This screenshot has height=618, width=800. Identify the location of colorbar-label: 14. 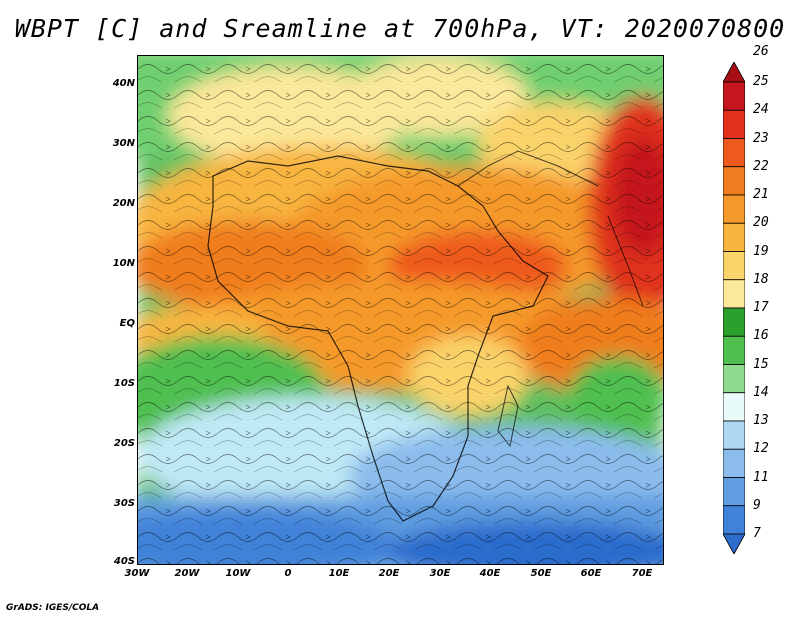
(761, 392).